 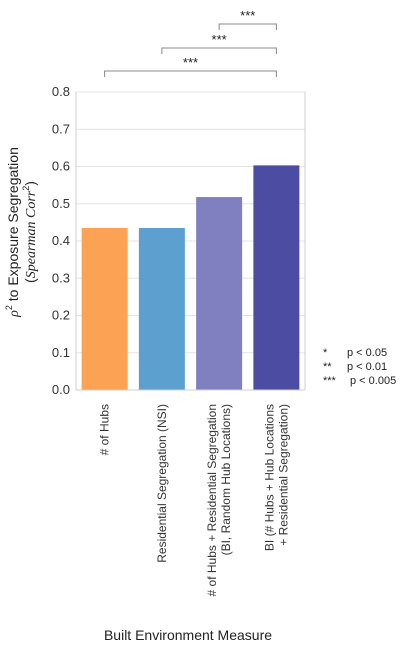 What do you see at coordinates (330, 381) in the screenshot?
I see `legend-stars: ***` at bounding box center [330, 381].